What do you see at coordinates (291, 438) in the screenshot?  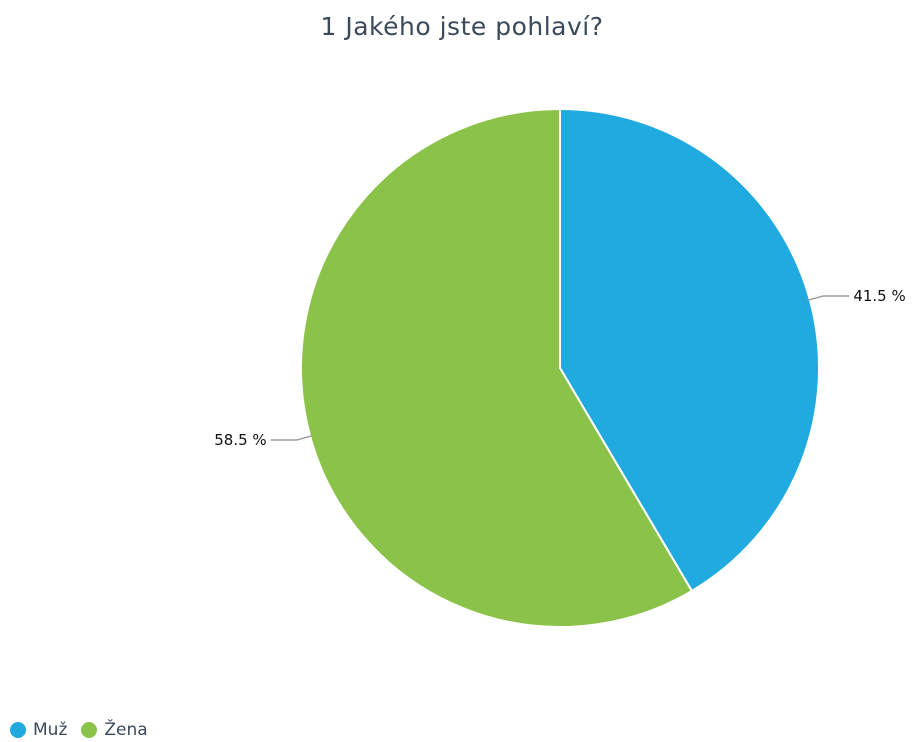 I see `label-connector-zena` at bounding box center [291, 438].